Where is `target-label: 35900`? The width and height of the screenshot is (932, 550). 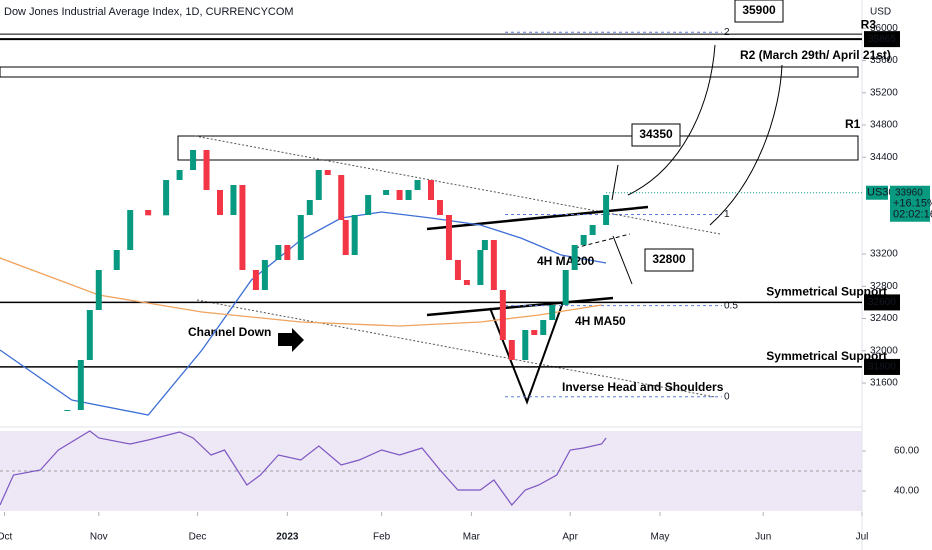
target-label: 35900 is located at coordinates (759, 10).